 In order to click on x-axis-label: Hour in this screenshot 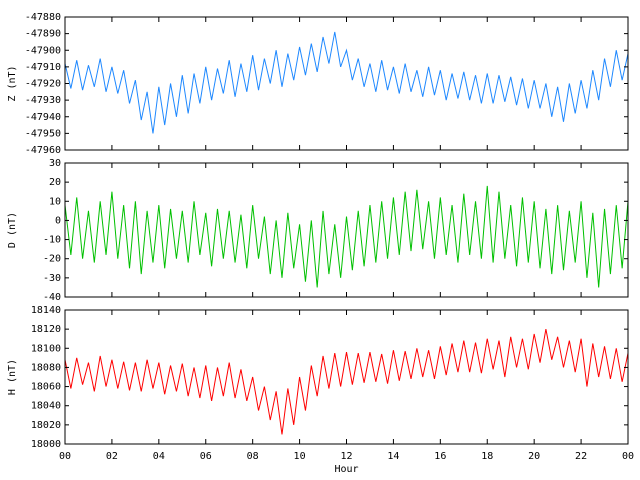, I will do `click(346, 469)`.